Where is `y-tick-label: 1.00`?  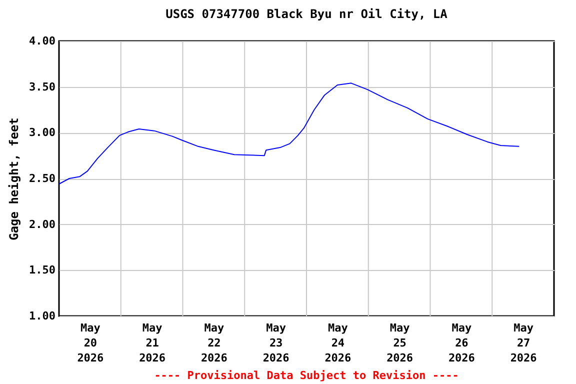 y-tick-label: 1.00 is located at coordinates (42, 316).